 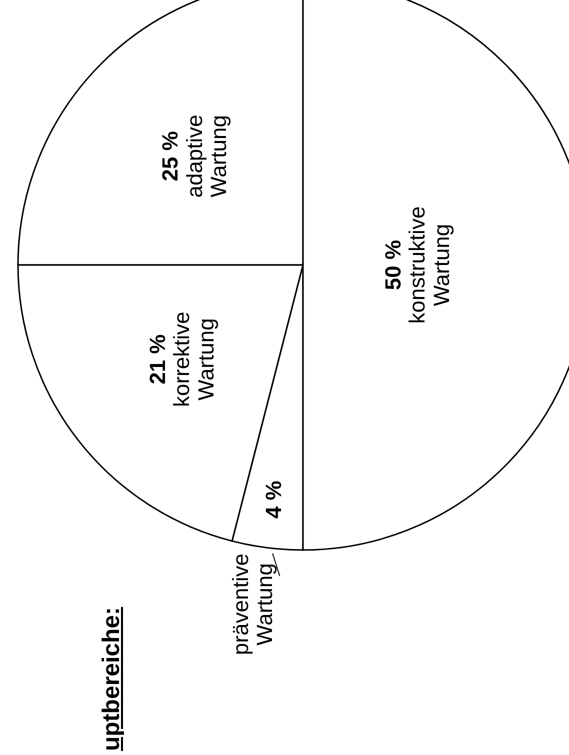 I want to click on slice-label: präventive Wartung, so click(x=253, y=605).